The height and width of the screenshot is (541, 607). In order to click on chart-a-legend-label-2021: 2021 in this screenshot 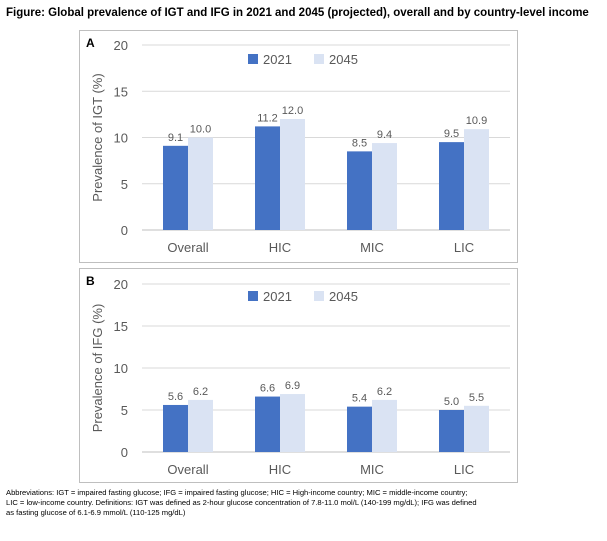, I will do `click(277, 59)`.